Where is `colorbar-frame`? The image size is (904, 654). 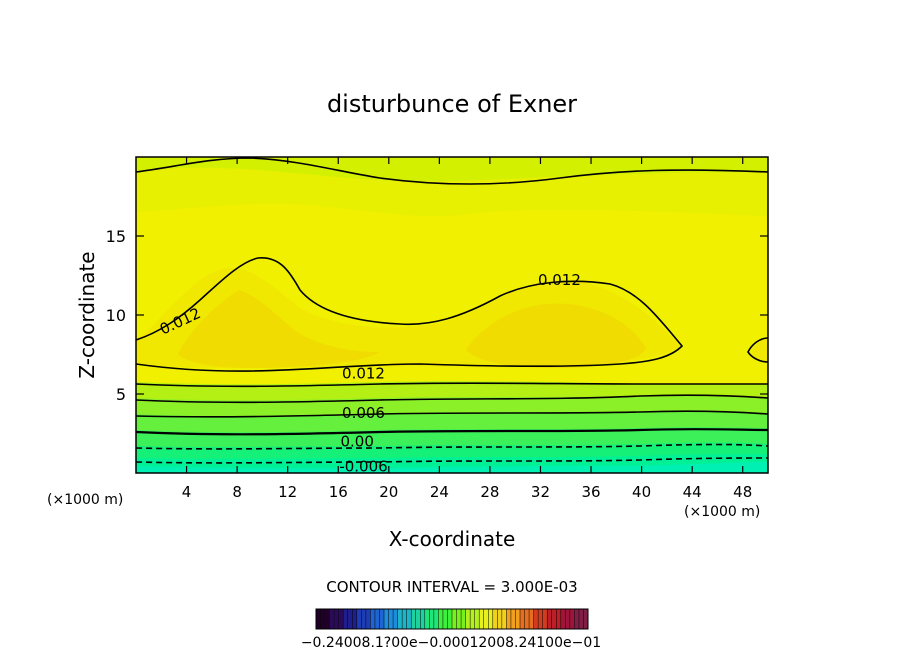 colorbar-frame is located at coordinates (452, 619).